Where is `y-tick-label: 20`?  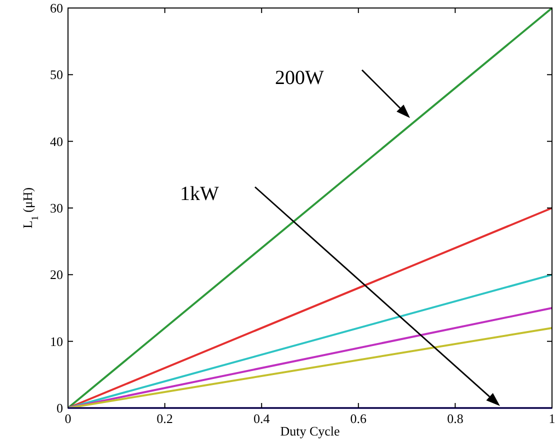
y-tick-label: 20 is located at coordinates (56, 274).